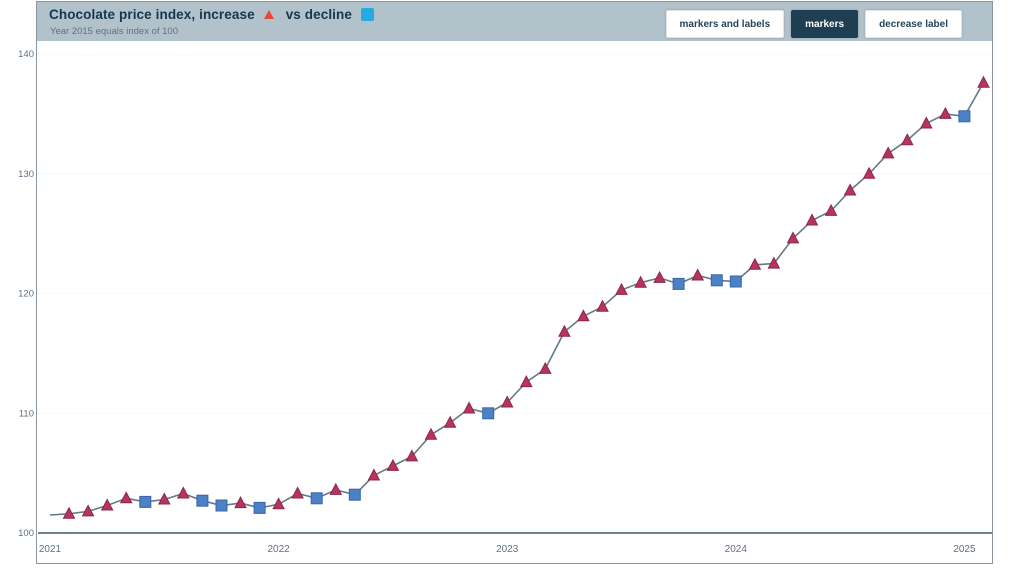 The height and width of the screenshot is (576, 1024). Describe the element at coordinates (913, 24) in the screenshot. I see `decrease-label-button: decrease label` at that location.